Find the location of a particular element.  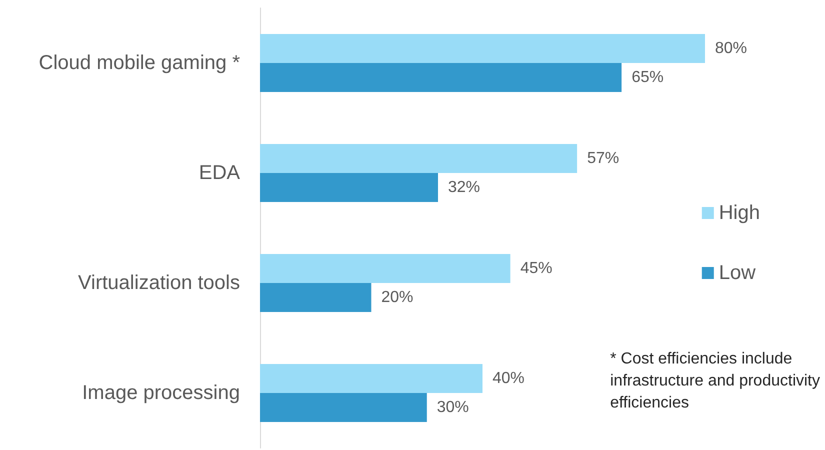

data-label: 30% is located at coordinates (452, 407).